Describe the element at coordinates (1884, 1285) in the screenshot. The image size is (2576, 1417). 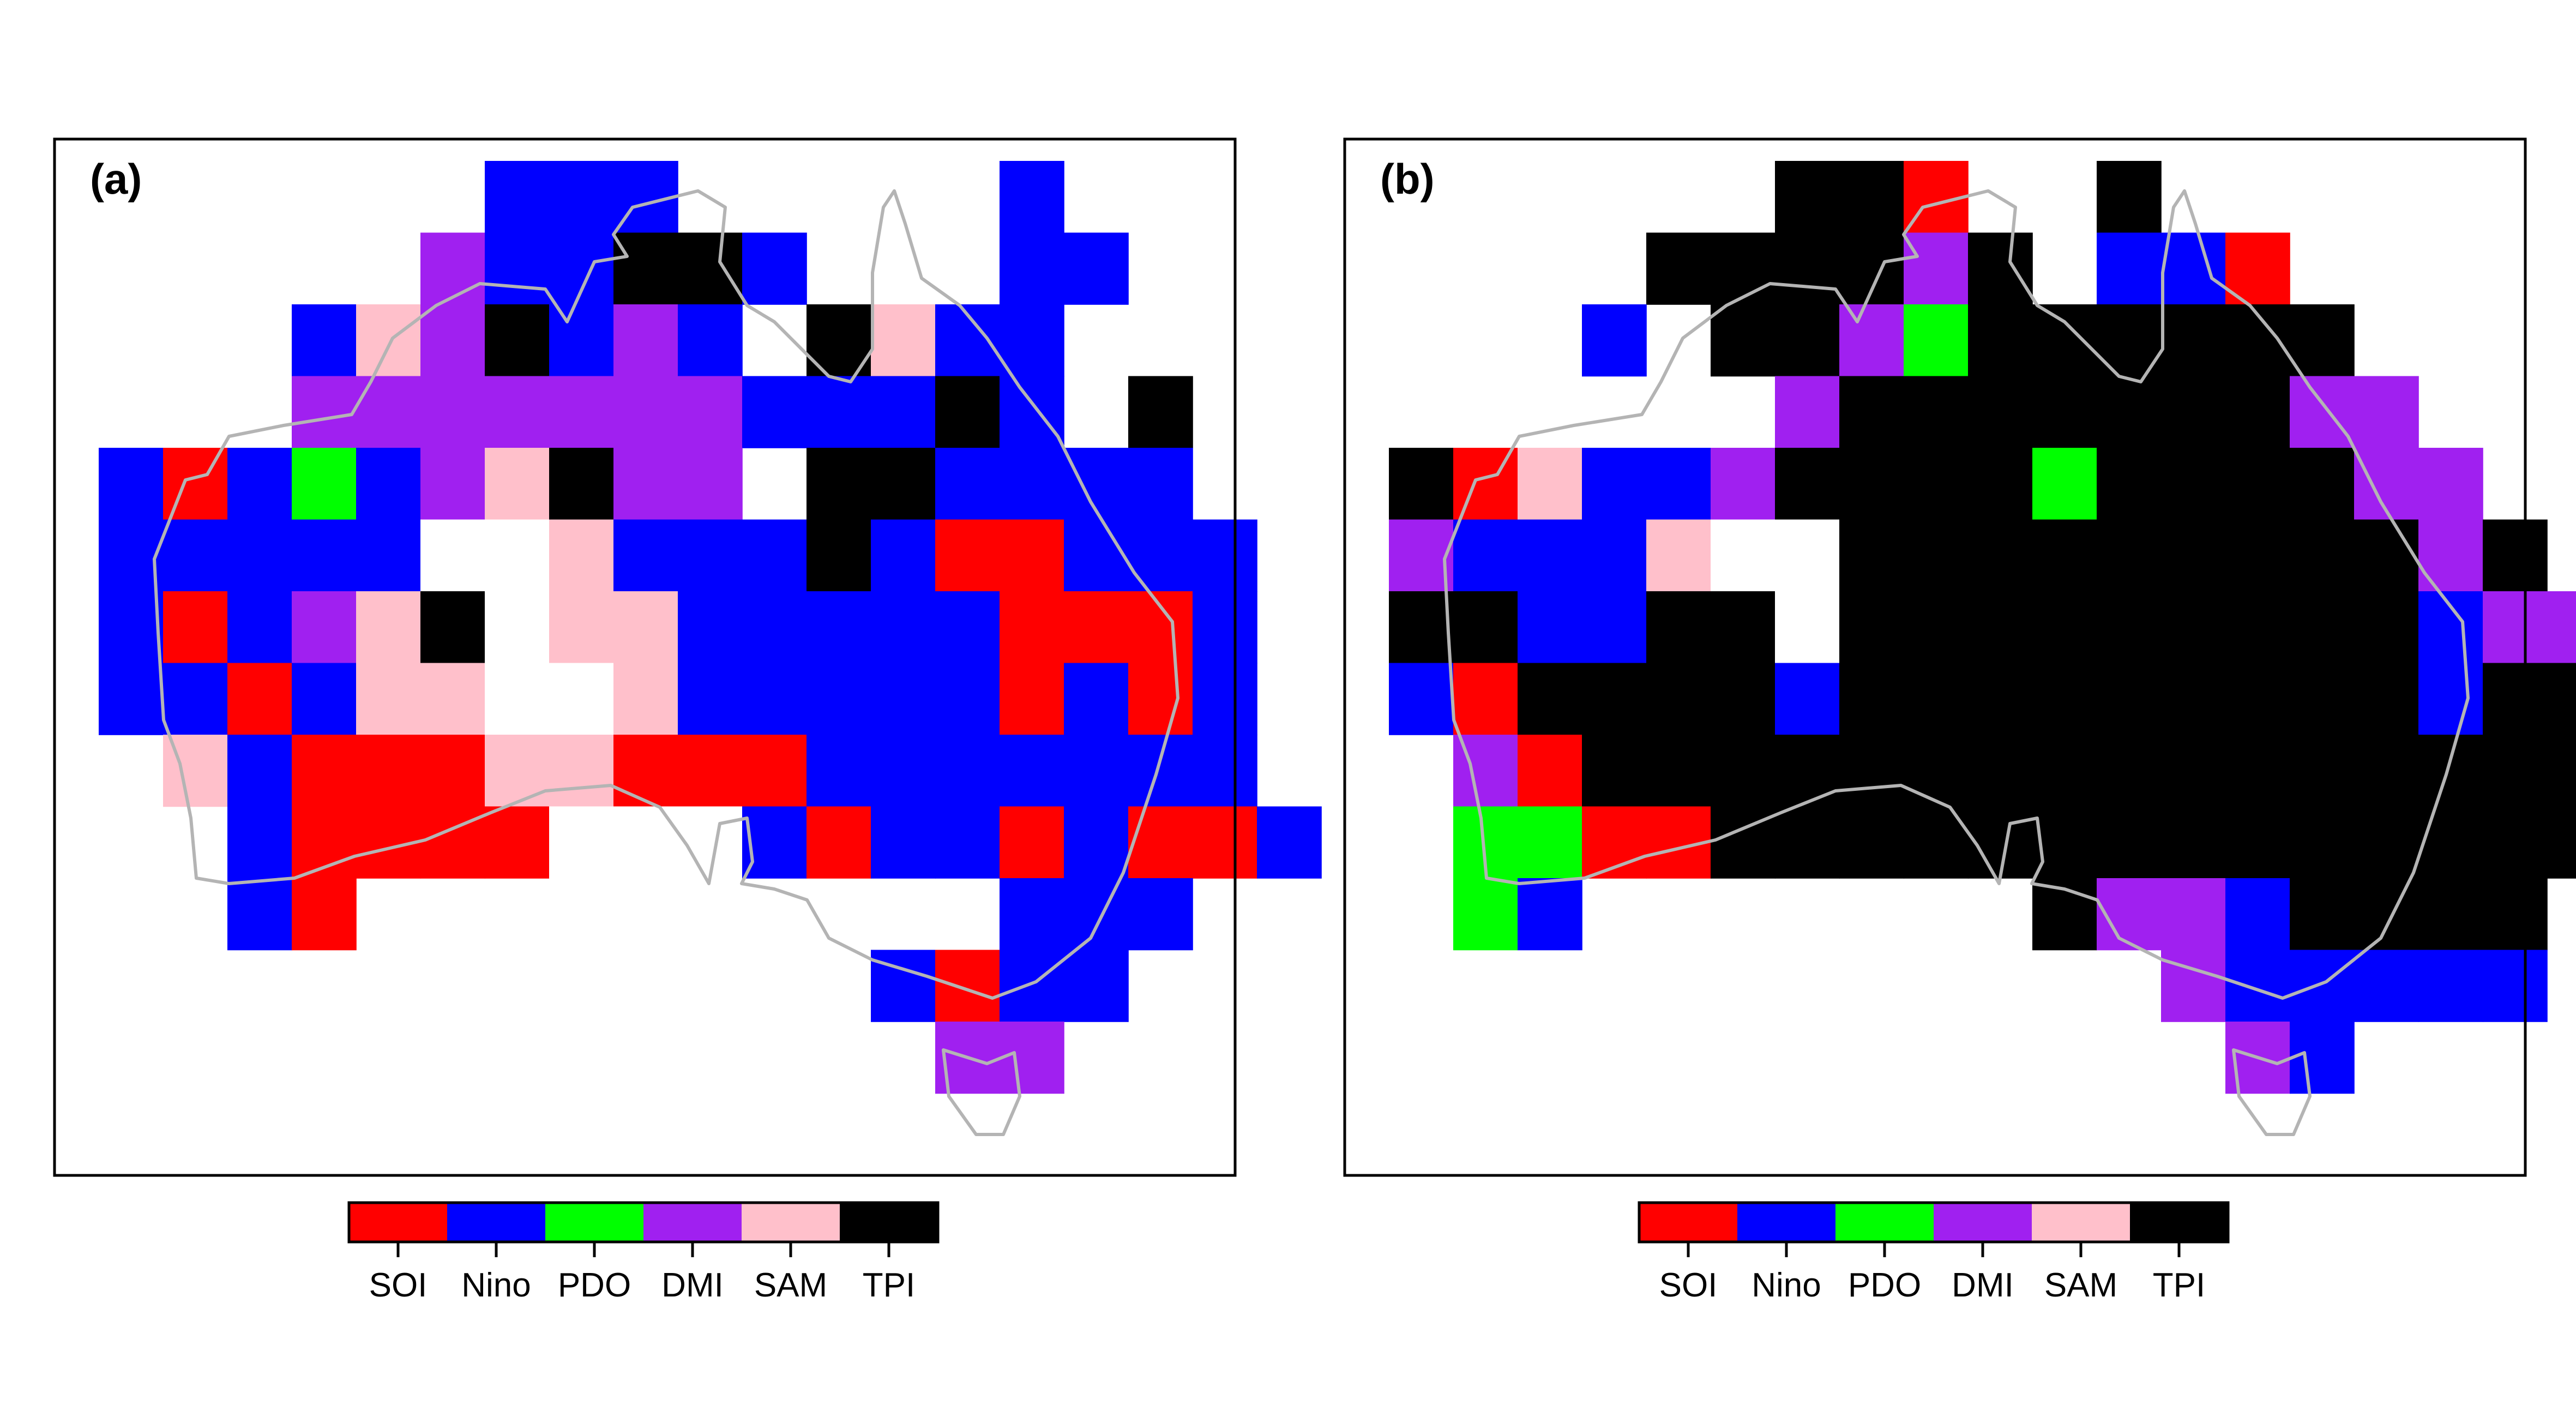
I see `legend-label-pdo: PDO` at that location.